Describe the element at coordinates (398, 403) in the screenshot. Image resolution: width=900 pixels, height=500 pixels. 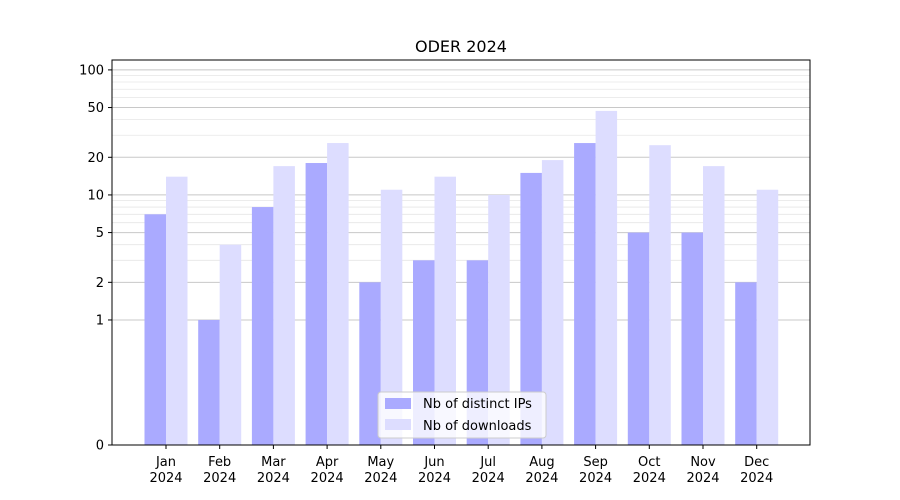
I see `legend-swatch-distinct-ips` at that location.